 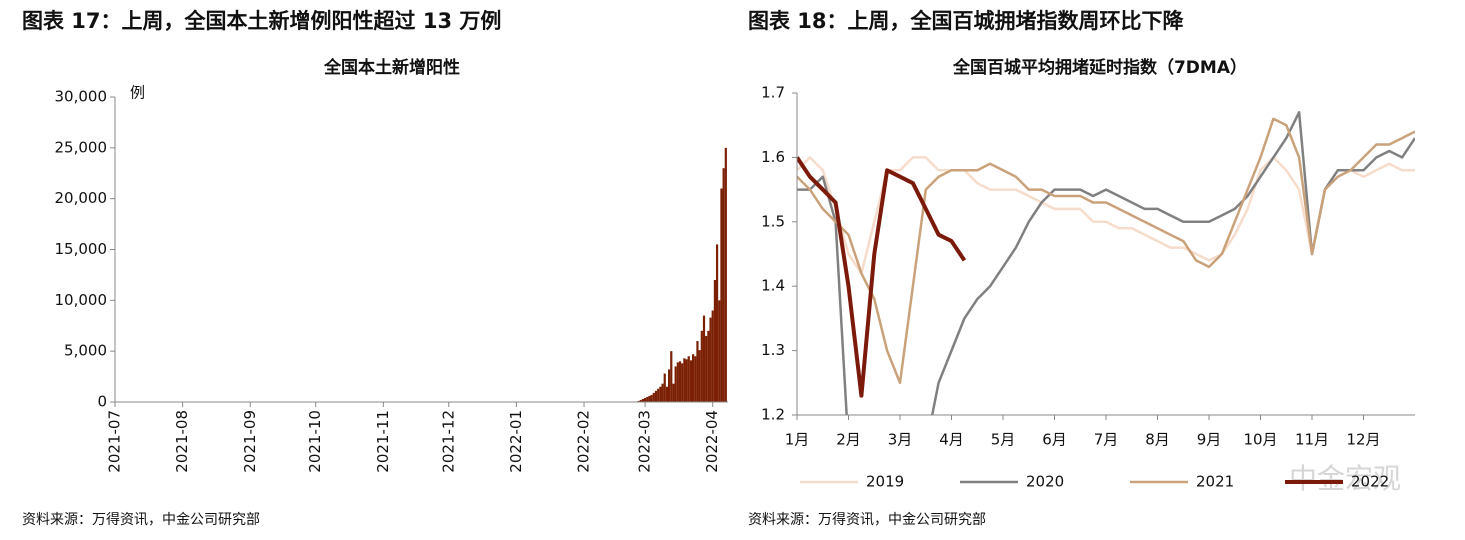 I want to click on x-tick-label: 2022-04, so click(x=712, y=441).